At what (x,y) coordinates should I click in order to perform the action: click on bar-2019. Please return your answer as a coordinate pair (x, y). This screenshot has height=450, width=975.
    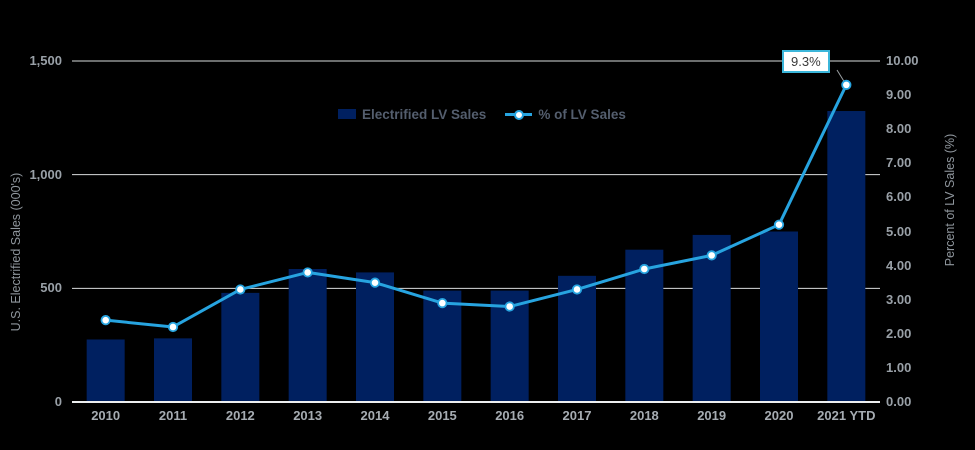
    Looking at the image, I should click on (711, 318).